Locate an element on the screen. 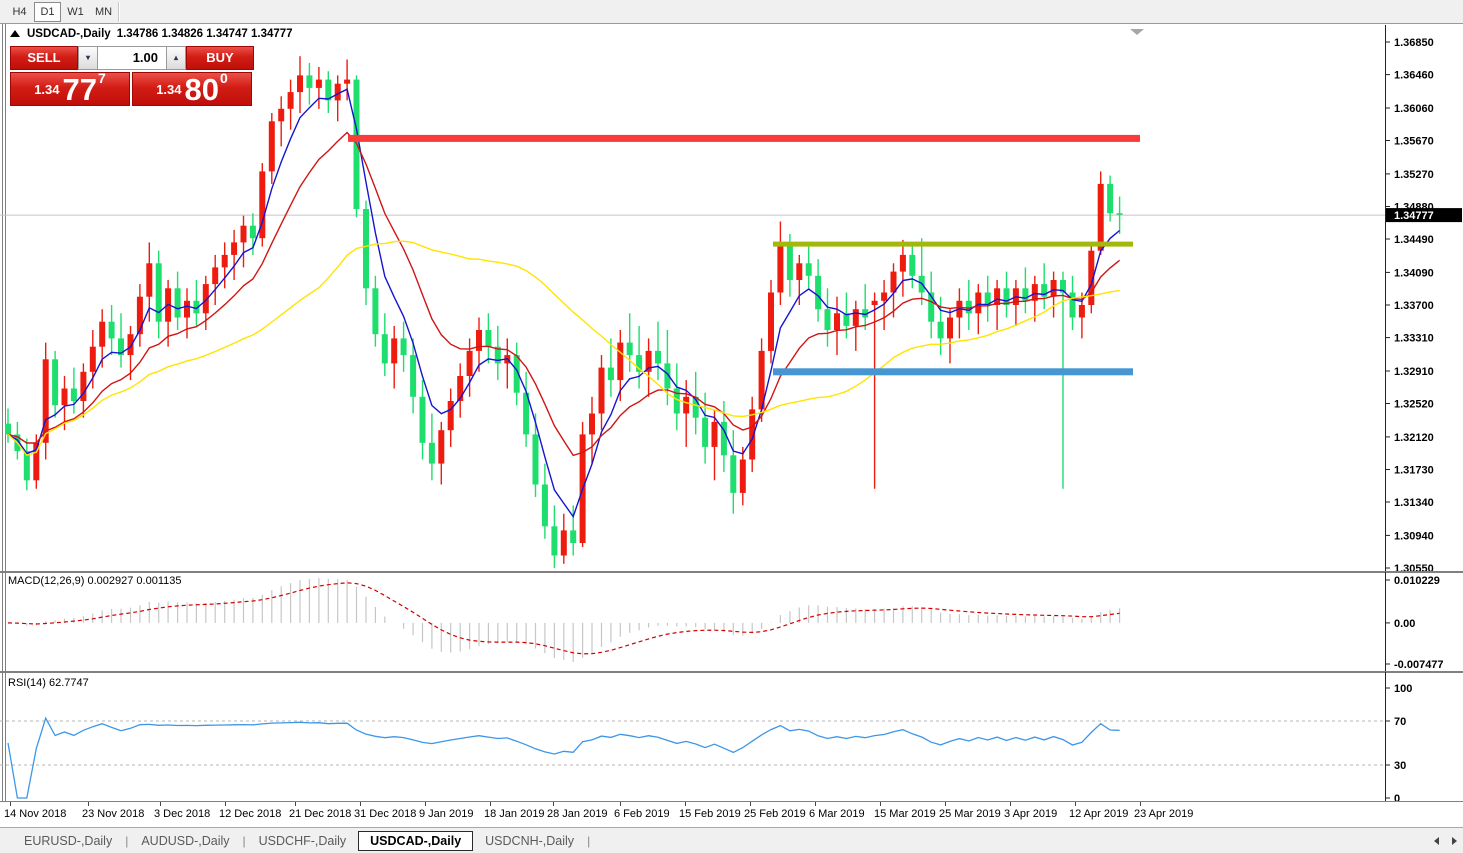  resistance-red-hline is located at coordinates (744, 138).